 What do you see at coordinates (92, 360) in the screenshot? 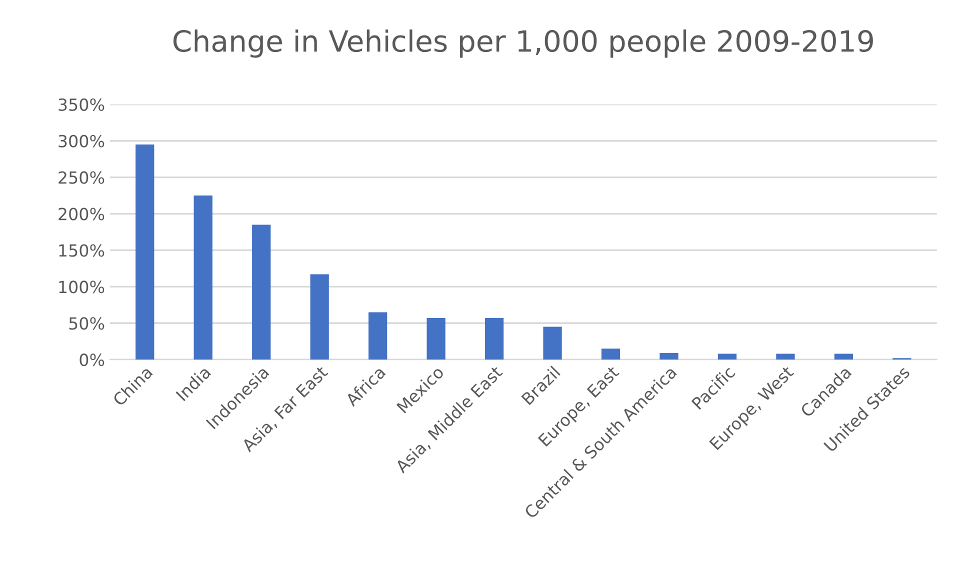
I see `y-tick-label: 0%` at bounding box center [92, 360].